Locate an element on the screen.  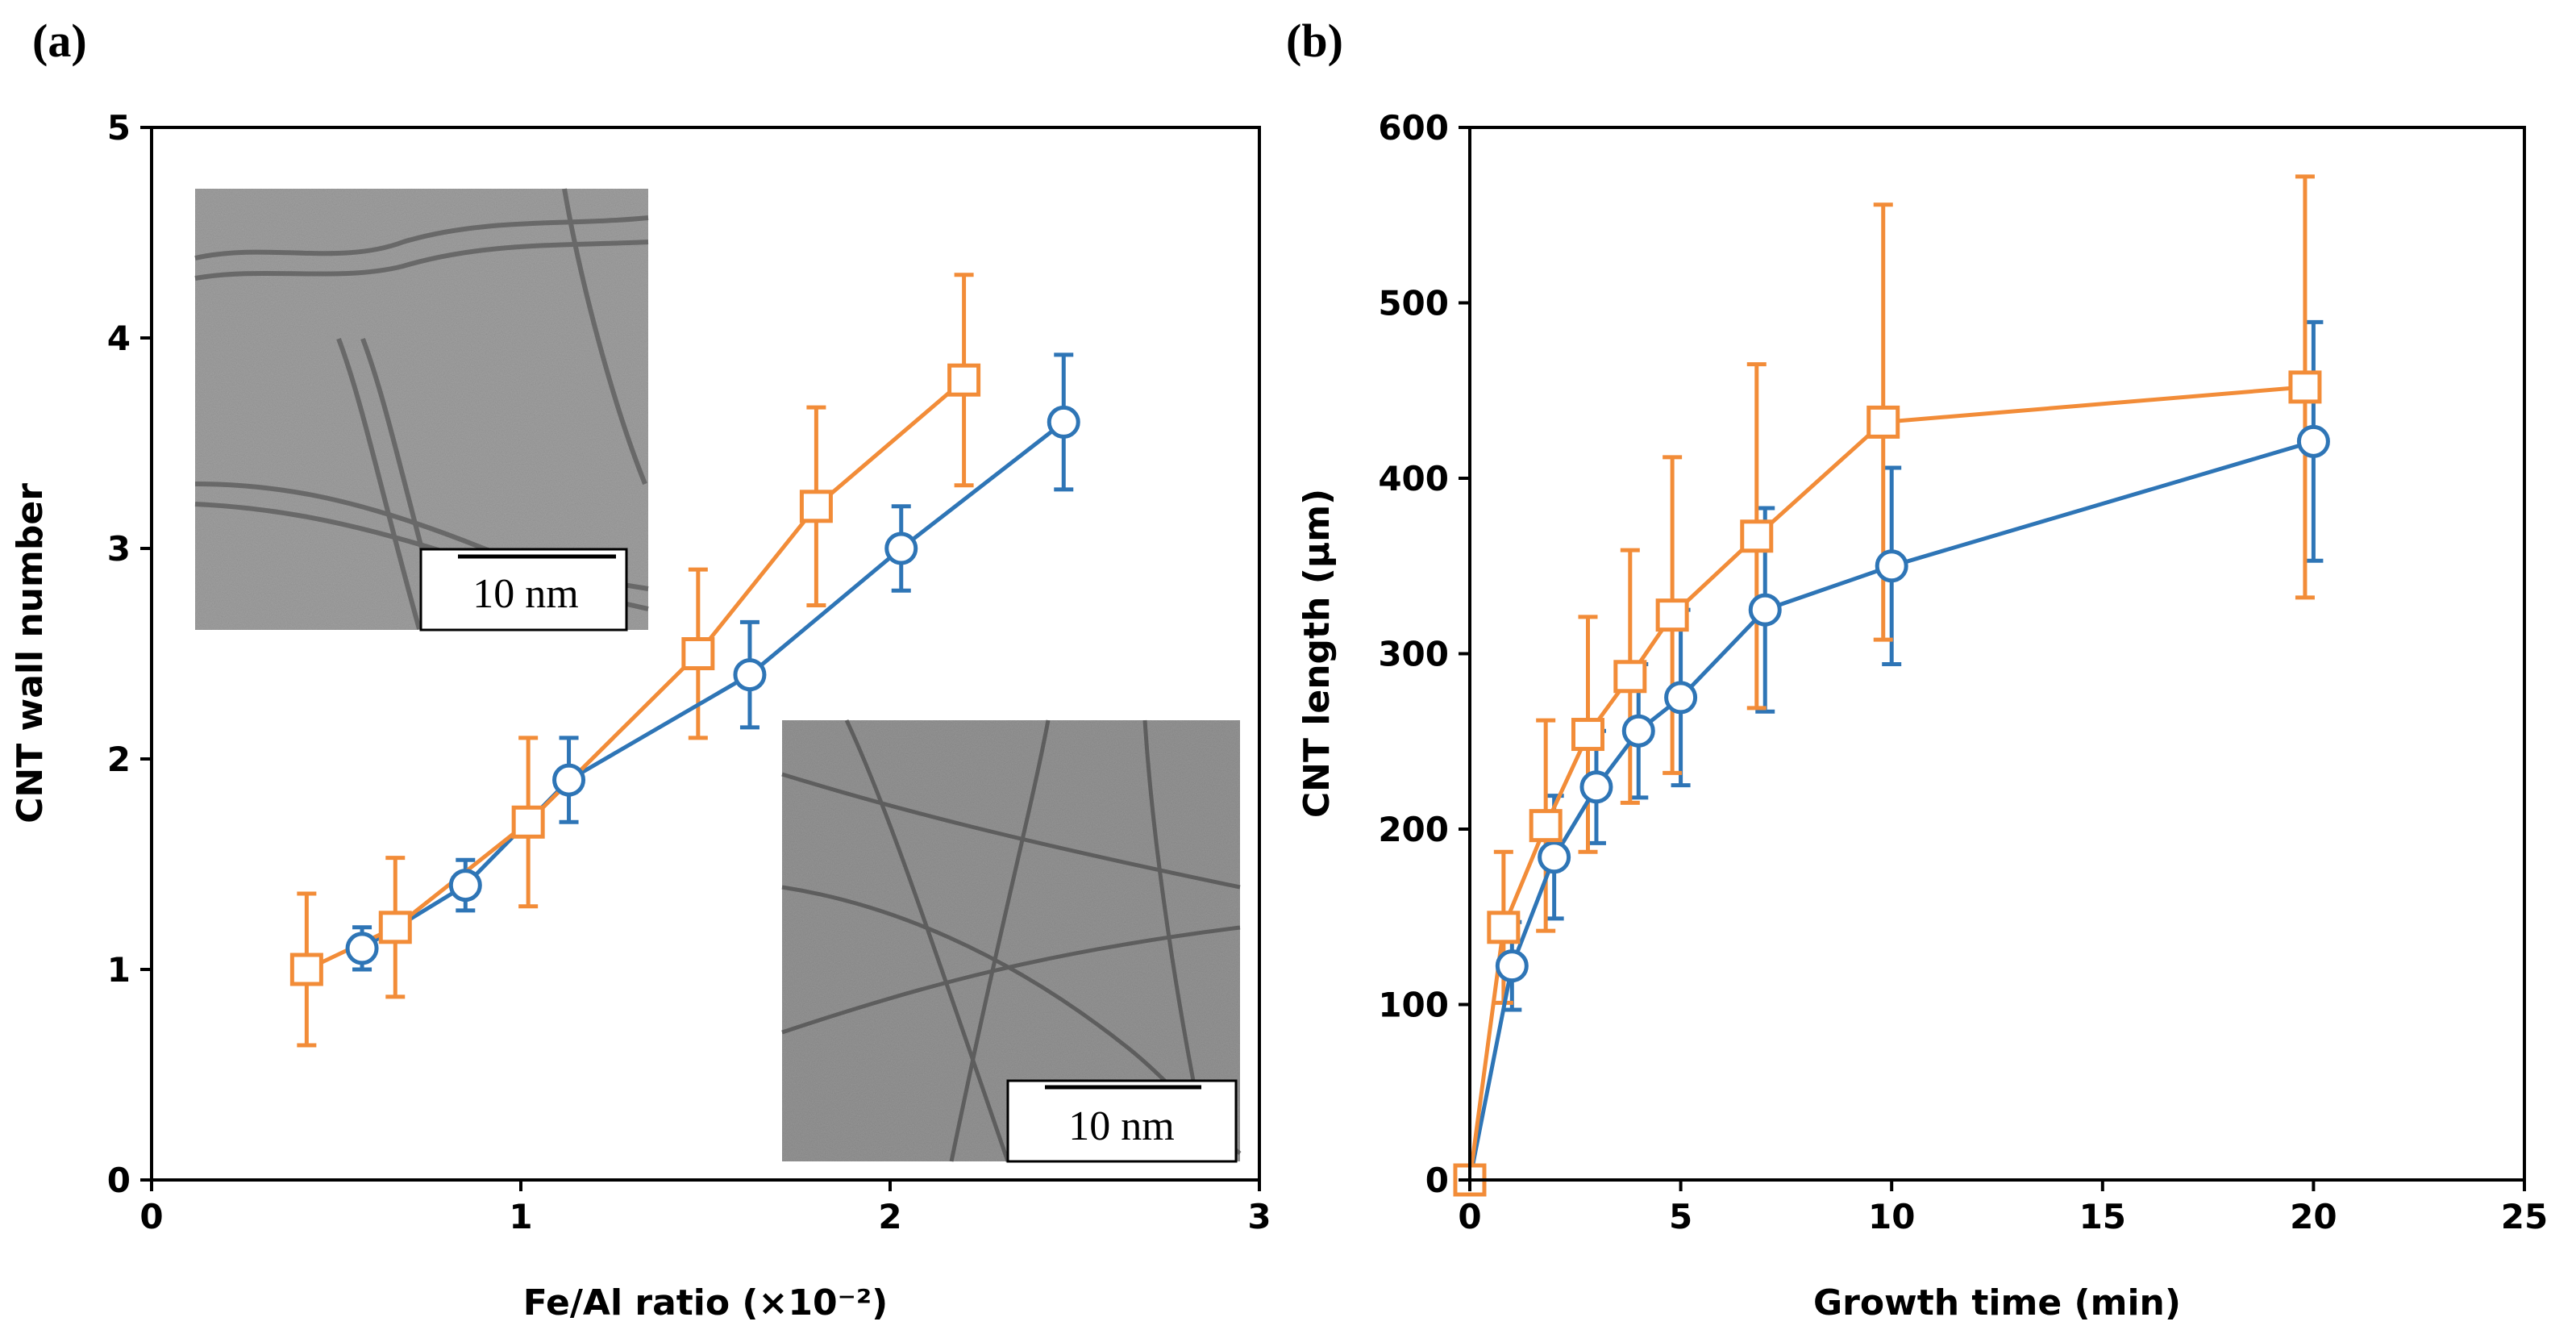
y-tick-label: 5 is located at coordinates (119, 128).